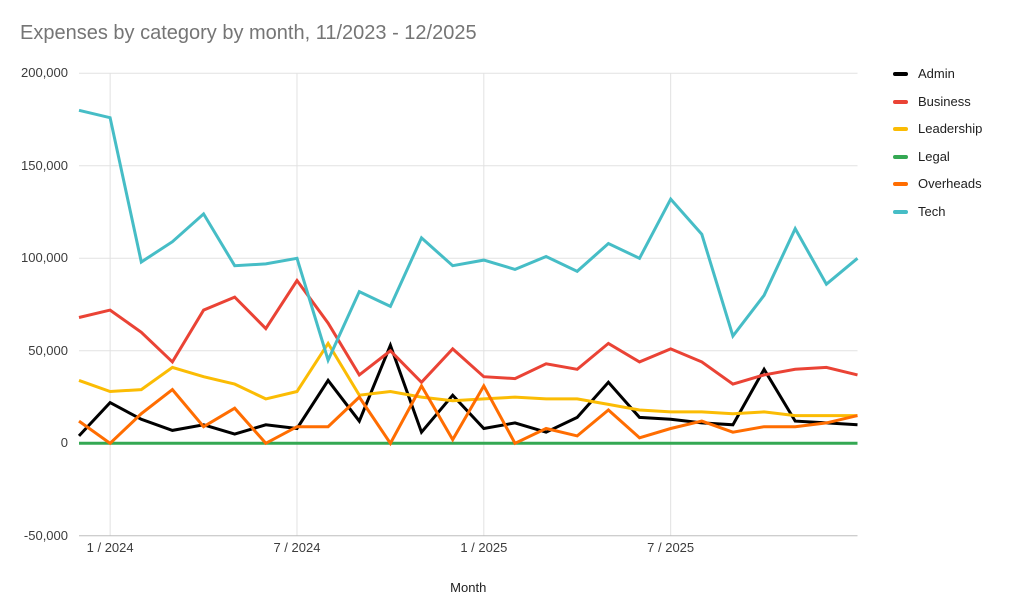  What do you see at coordinates (468, 331) in the screenshot?
I see `series-line-business` at bounding box center [468, 331].